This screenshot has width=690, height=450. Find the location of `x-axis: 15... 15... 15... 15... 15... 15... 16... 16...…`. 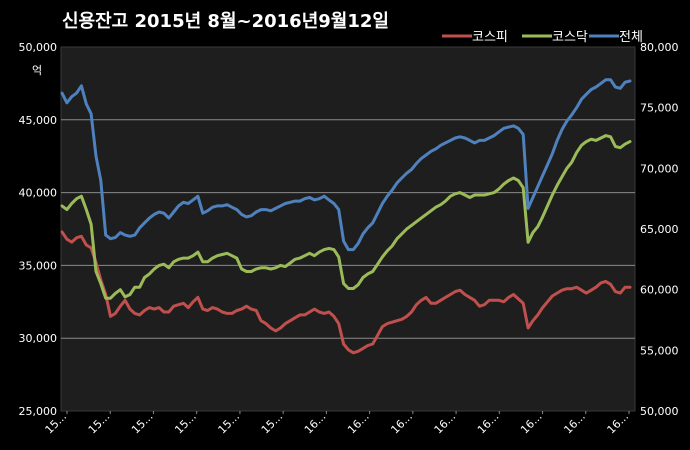

x-axis: 15... 15... 15... 15... 15... 15... 16... 16...… is located at coordinates (337, 423).